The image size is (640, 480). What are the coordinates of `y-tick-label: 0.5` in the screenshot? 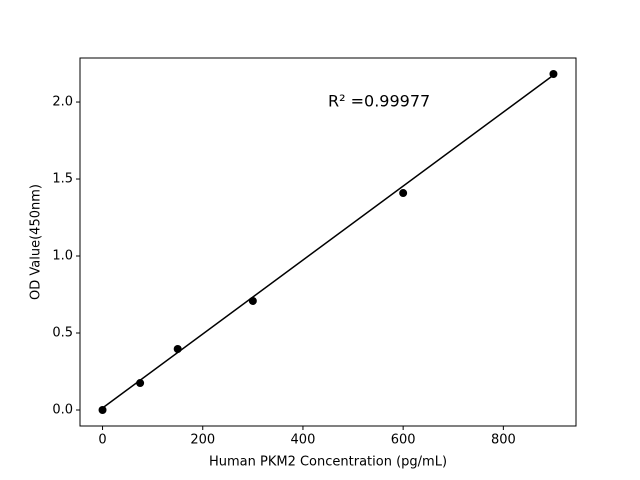 It's located at (62, 332).